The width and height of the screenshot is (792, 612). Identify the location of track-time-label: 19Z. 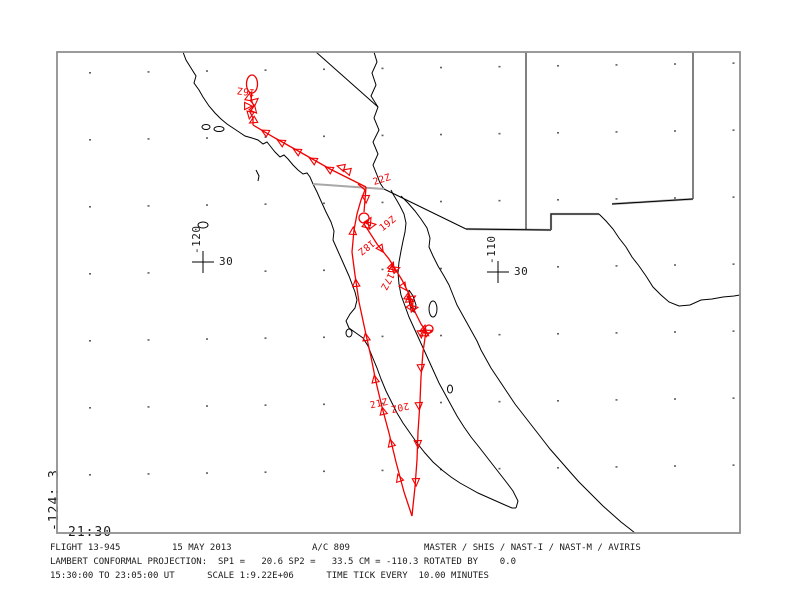
(387, 224).